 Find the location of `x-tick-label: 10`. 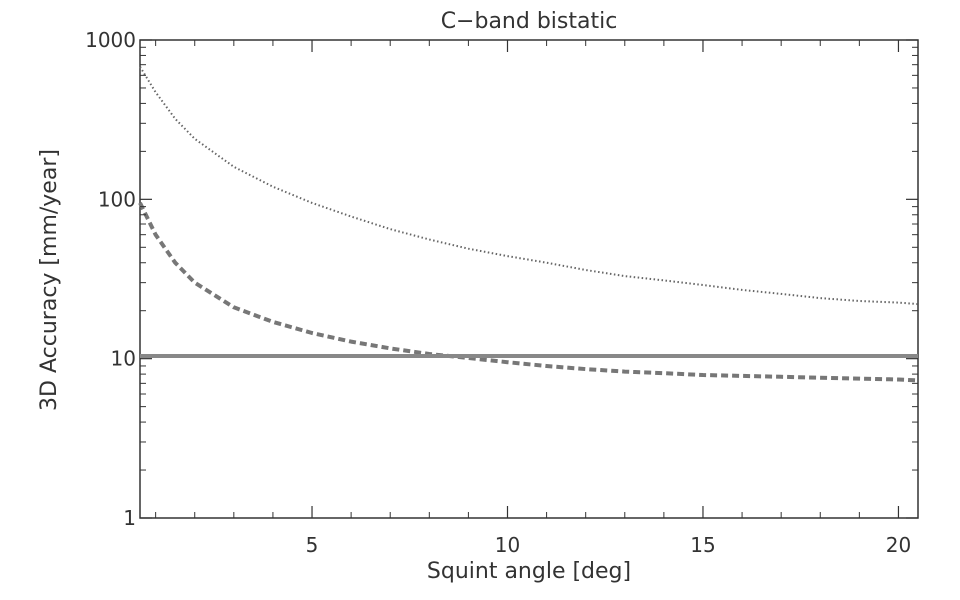

x-tick-label: 10 is located at coordinates (507, 545).